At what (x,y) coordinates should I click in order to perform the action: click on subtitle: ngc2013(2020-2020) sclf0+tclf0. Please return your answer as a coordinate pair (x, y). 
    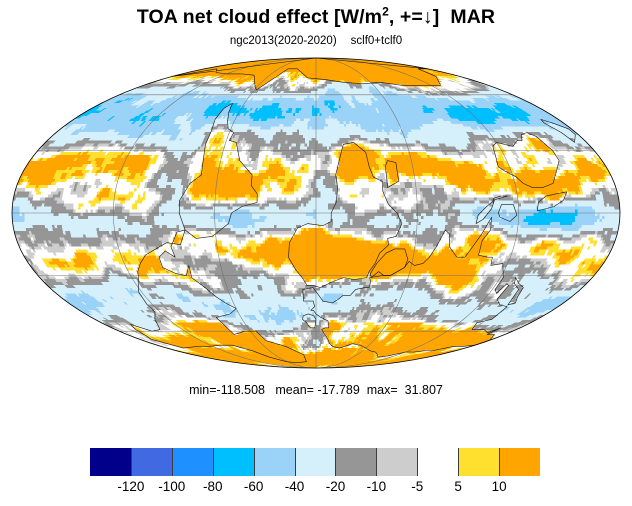
    Looking at the image, I should click on (316, 41).